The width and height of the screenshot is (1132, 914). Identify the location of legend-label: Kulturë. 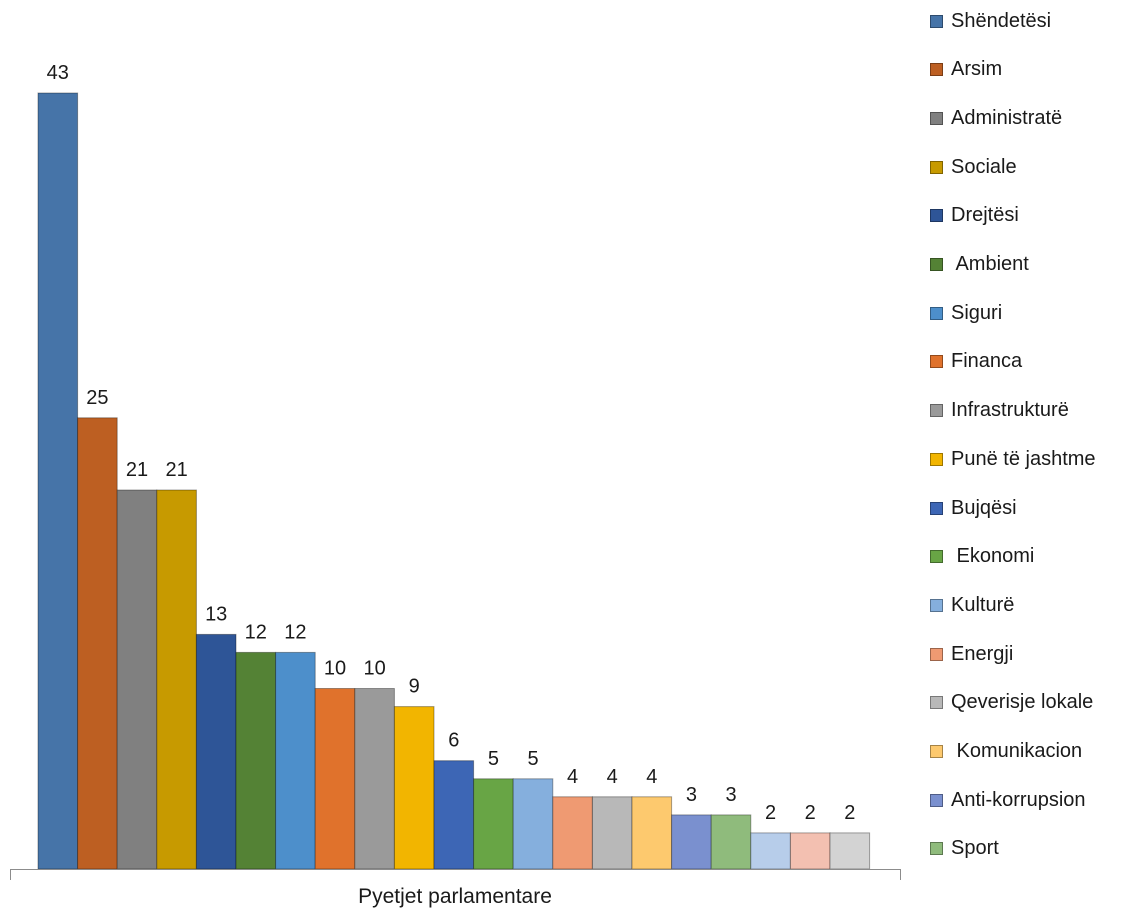
(983, 604).